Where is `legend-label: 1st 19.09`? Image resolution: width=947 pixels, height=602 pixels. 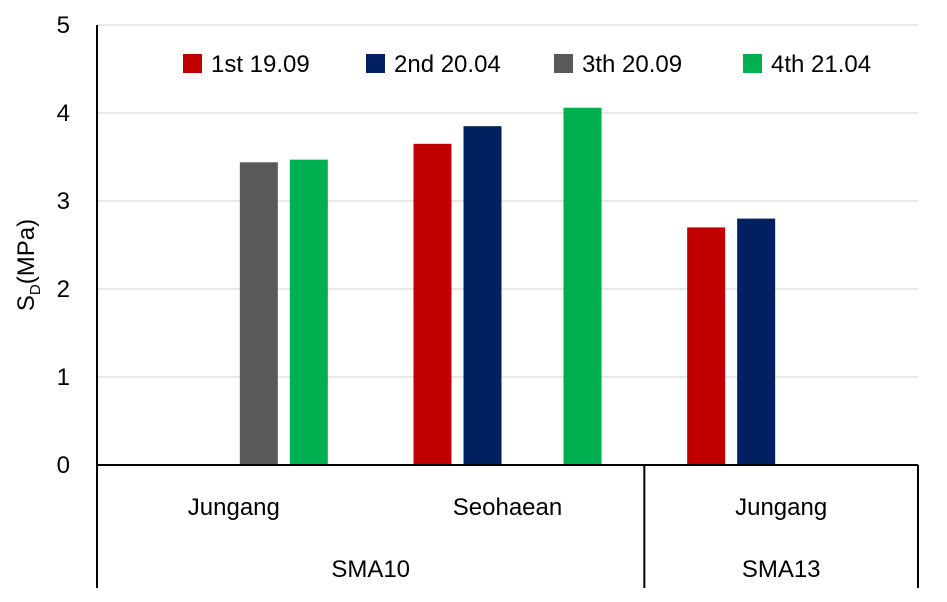
legend-label: 1st 19.09 is located at coordinates (260, 64).